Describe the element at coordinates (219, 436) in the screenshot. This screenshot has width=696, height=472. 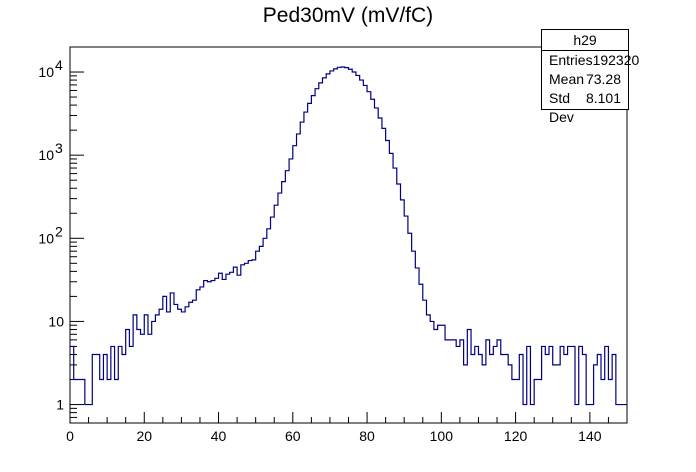
I see `x-tick-label: 40` at that location.